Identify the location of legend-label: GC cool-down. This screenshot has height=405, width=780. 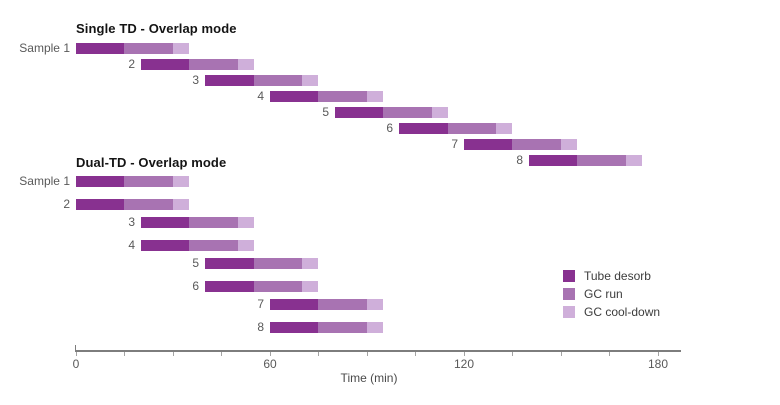
(622, 312).